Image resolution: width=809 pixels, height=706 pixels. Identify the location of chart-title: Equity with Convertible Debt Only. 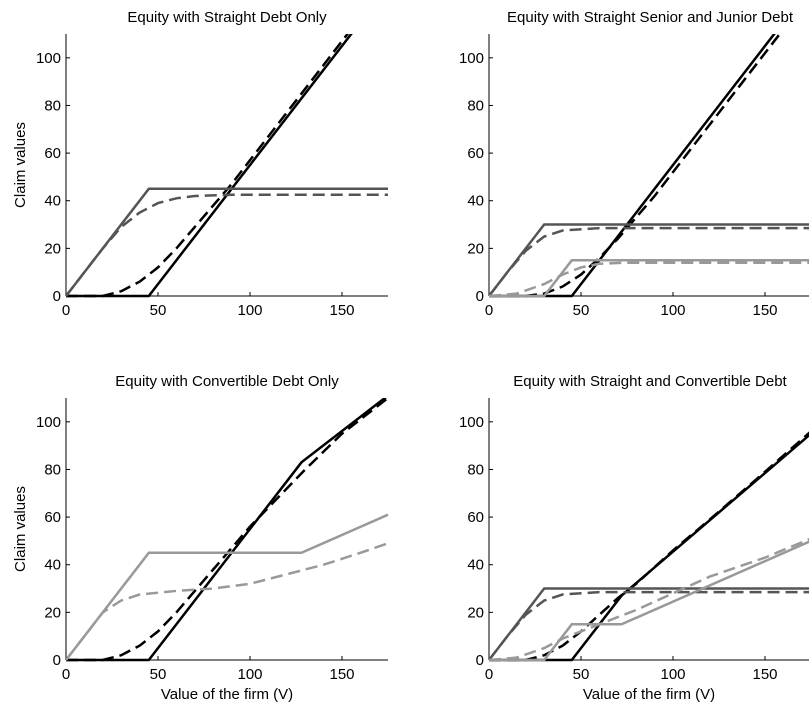
(227, 381).